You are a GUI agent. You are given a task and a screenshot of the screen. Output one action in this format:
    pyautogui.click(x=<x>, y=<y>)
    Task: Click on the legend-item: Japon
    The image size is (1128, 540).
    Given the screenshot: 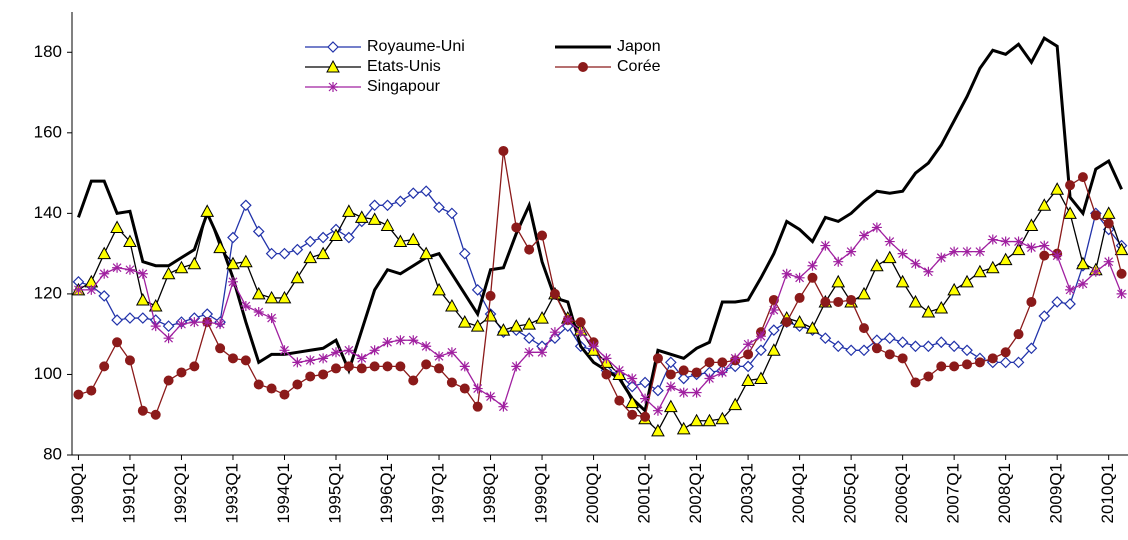 What is the action you would take?
    pyautogui.click(x=608, y=46)
    